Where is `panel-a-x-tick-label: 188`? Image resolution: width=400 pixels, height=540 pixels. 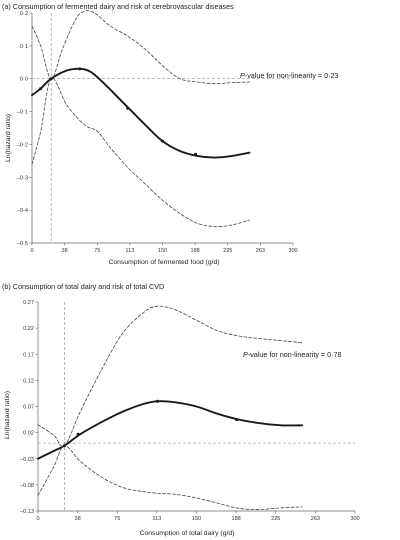
panel-a-x-tick-label: 188 is located at coordinates (194, 251).